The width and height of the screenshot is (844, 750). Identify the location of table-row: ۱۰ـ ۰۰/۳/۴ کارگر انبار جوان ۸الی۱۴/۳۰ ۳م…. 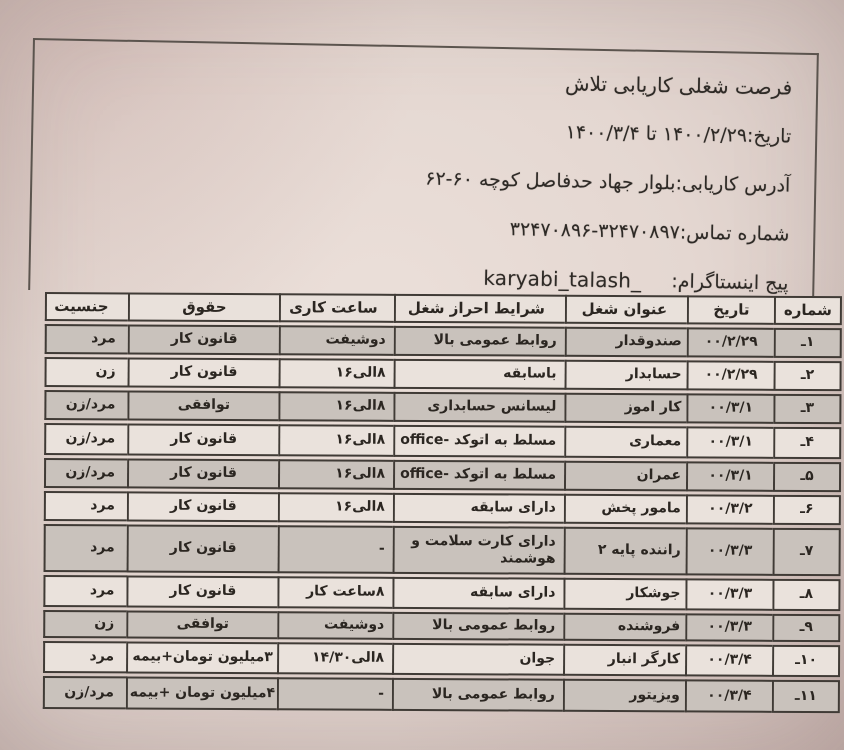
(441, 659).